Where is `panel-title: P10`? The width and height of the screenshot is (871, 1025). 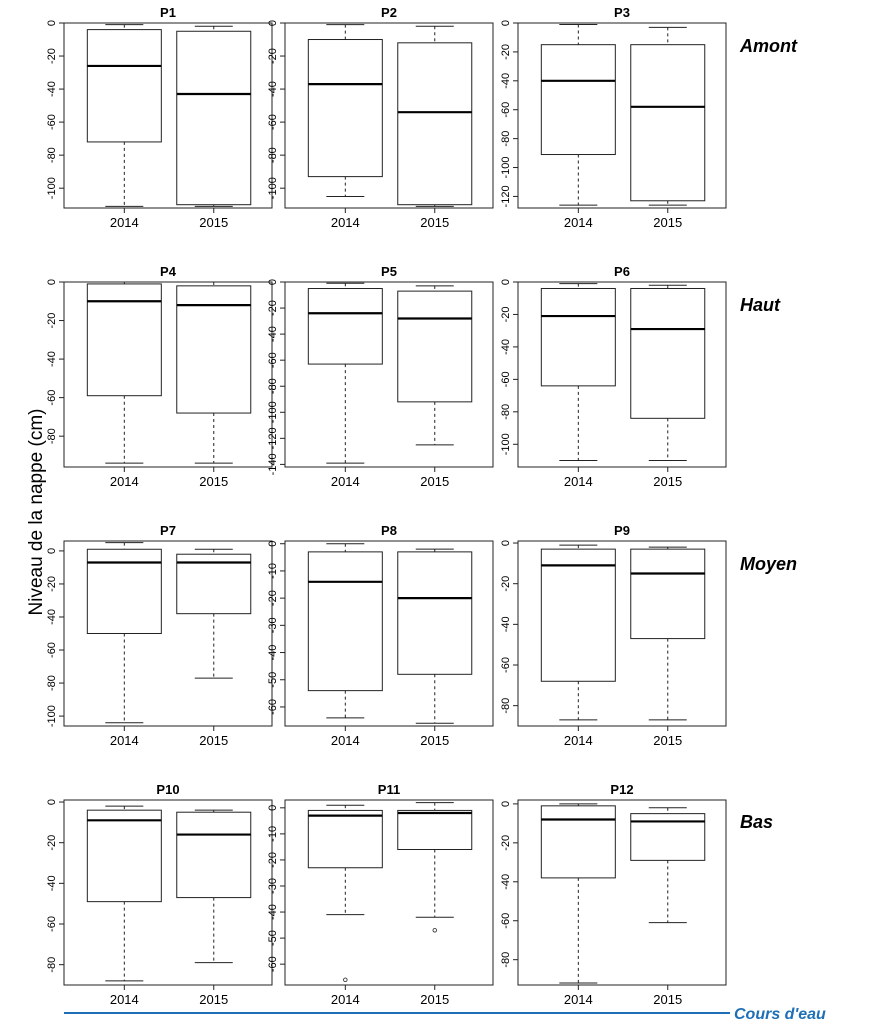
panel-title: P10 is located at coordinates (167, 789).